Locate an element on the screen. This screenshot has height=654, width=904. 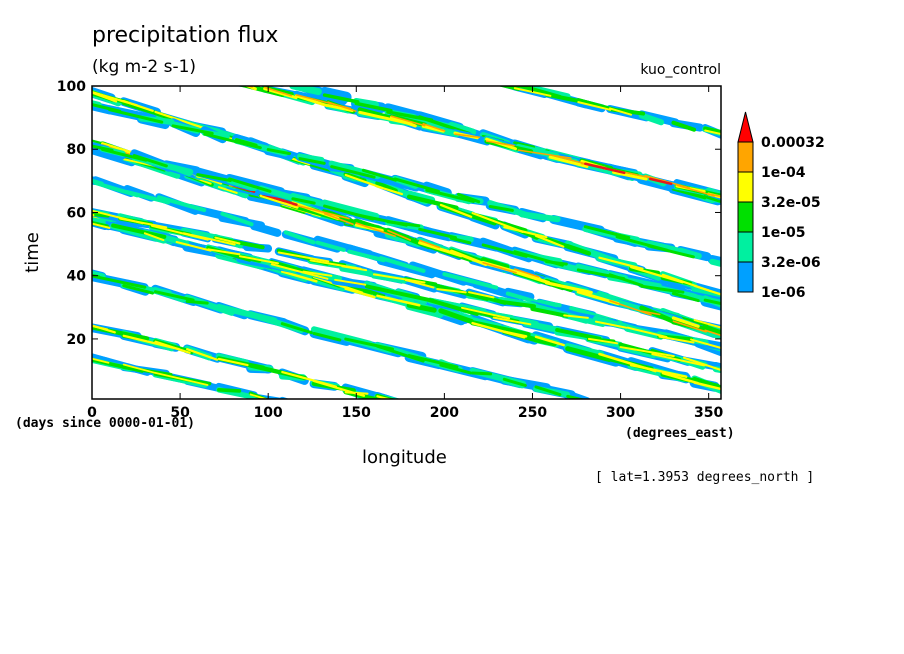
y-tick-label: 40 is located at coordinates (77, 277).